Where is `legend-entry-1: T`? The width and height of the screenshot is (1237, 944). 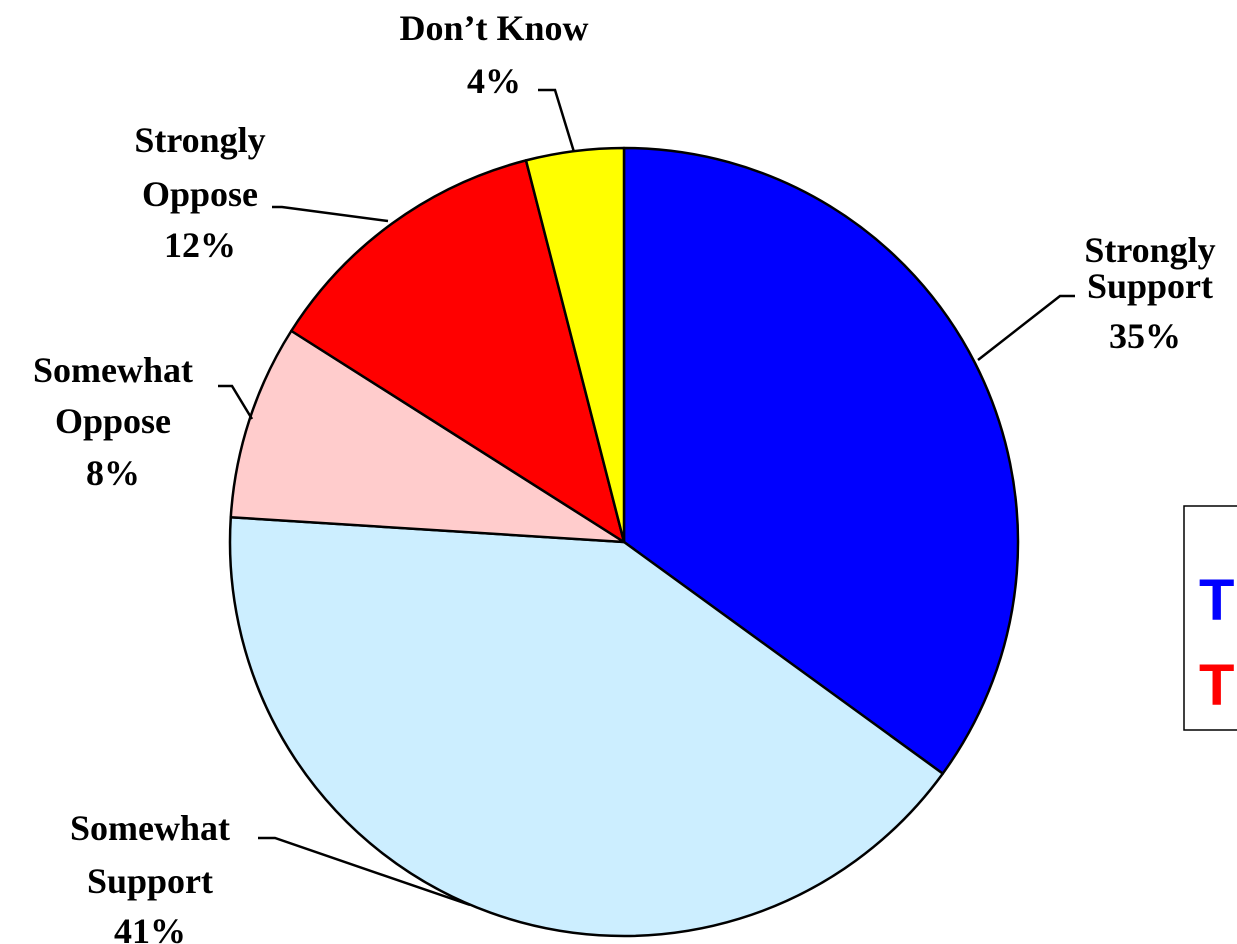
legend-entry-1: T is located at coordinates (1216, 600).